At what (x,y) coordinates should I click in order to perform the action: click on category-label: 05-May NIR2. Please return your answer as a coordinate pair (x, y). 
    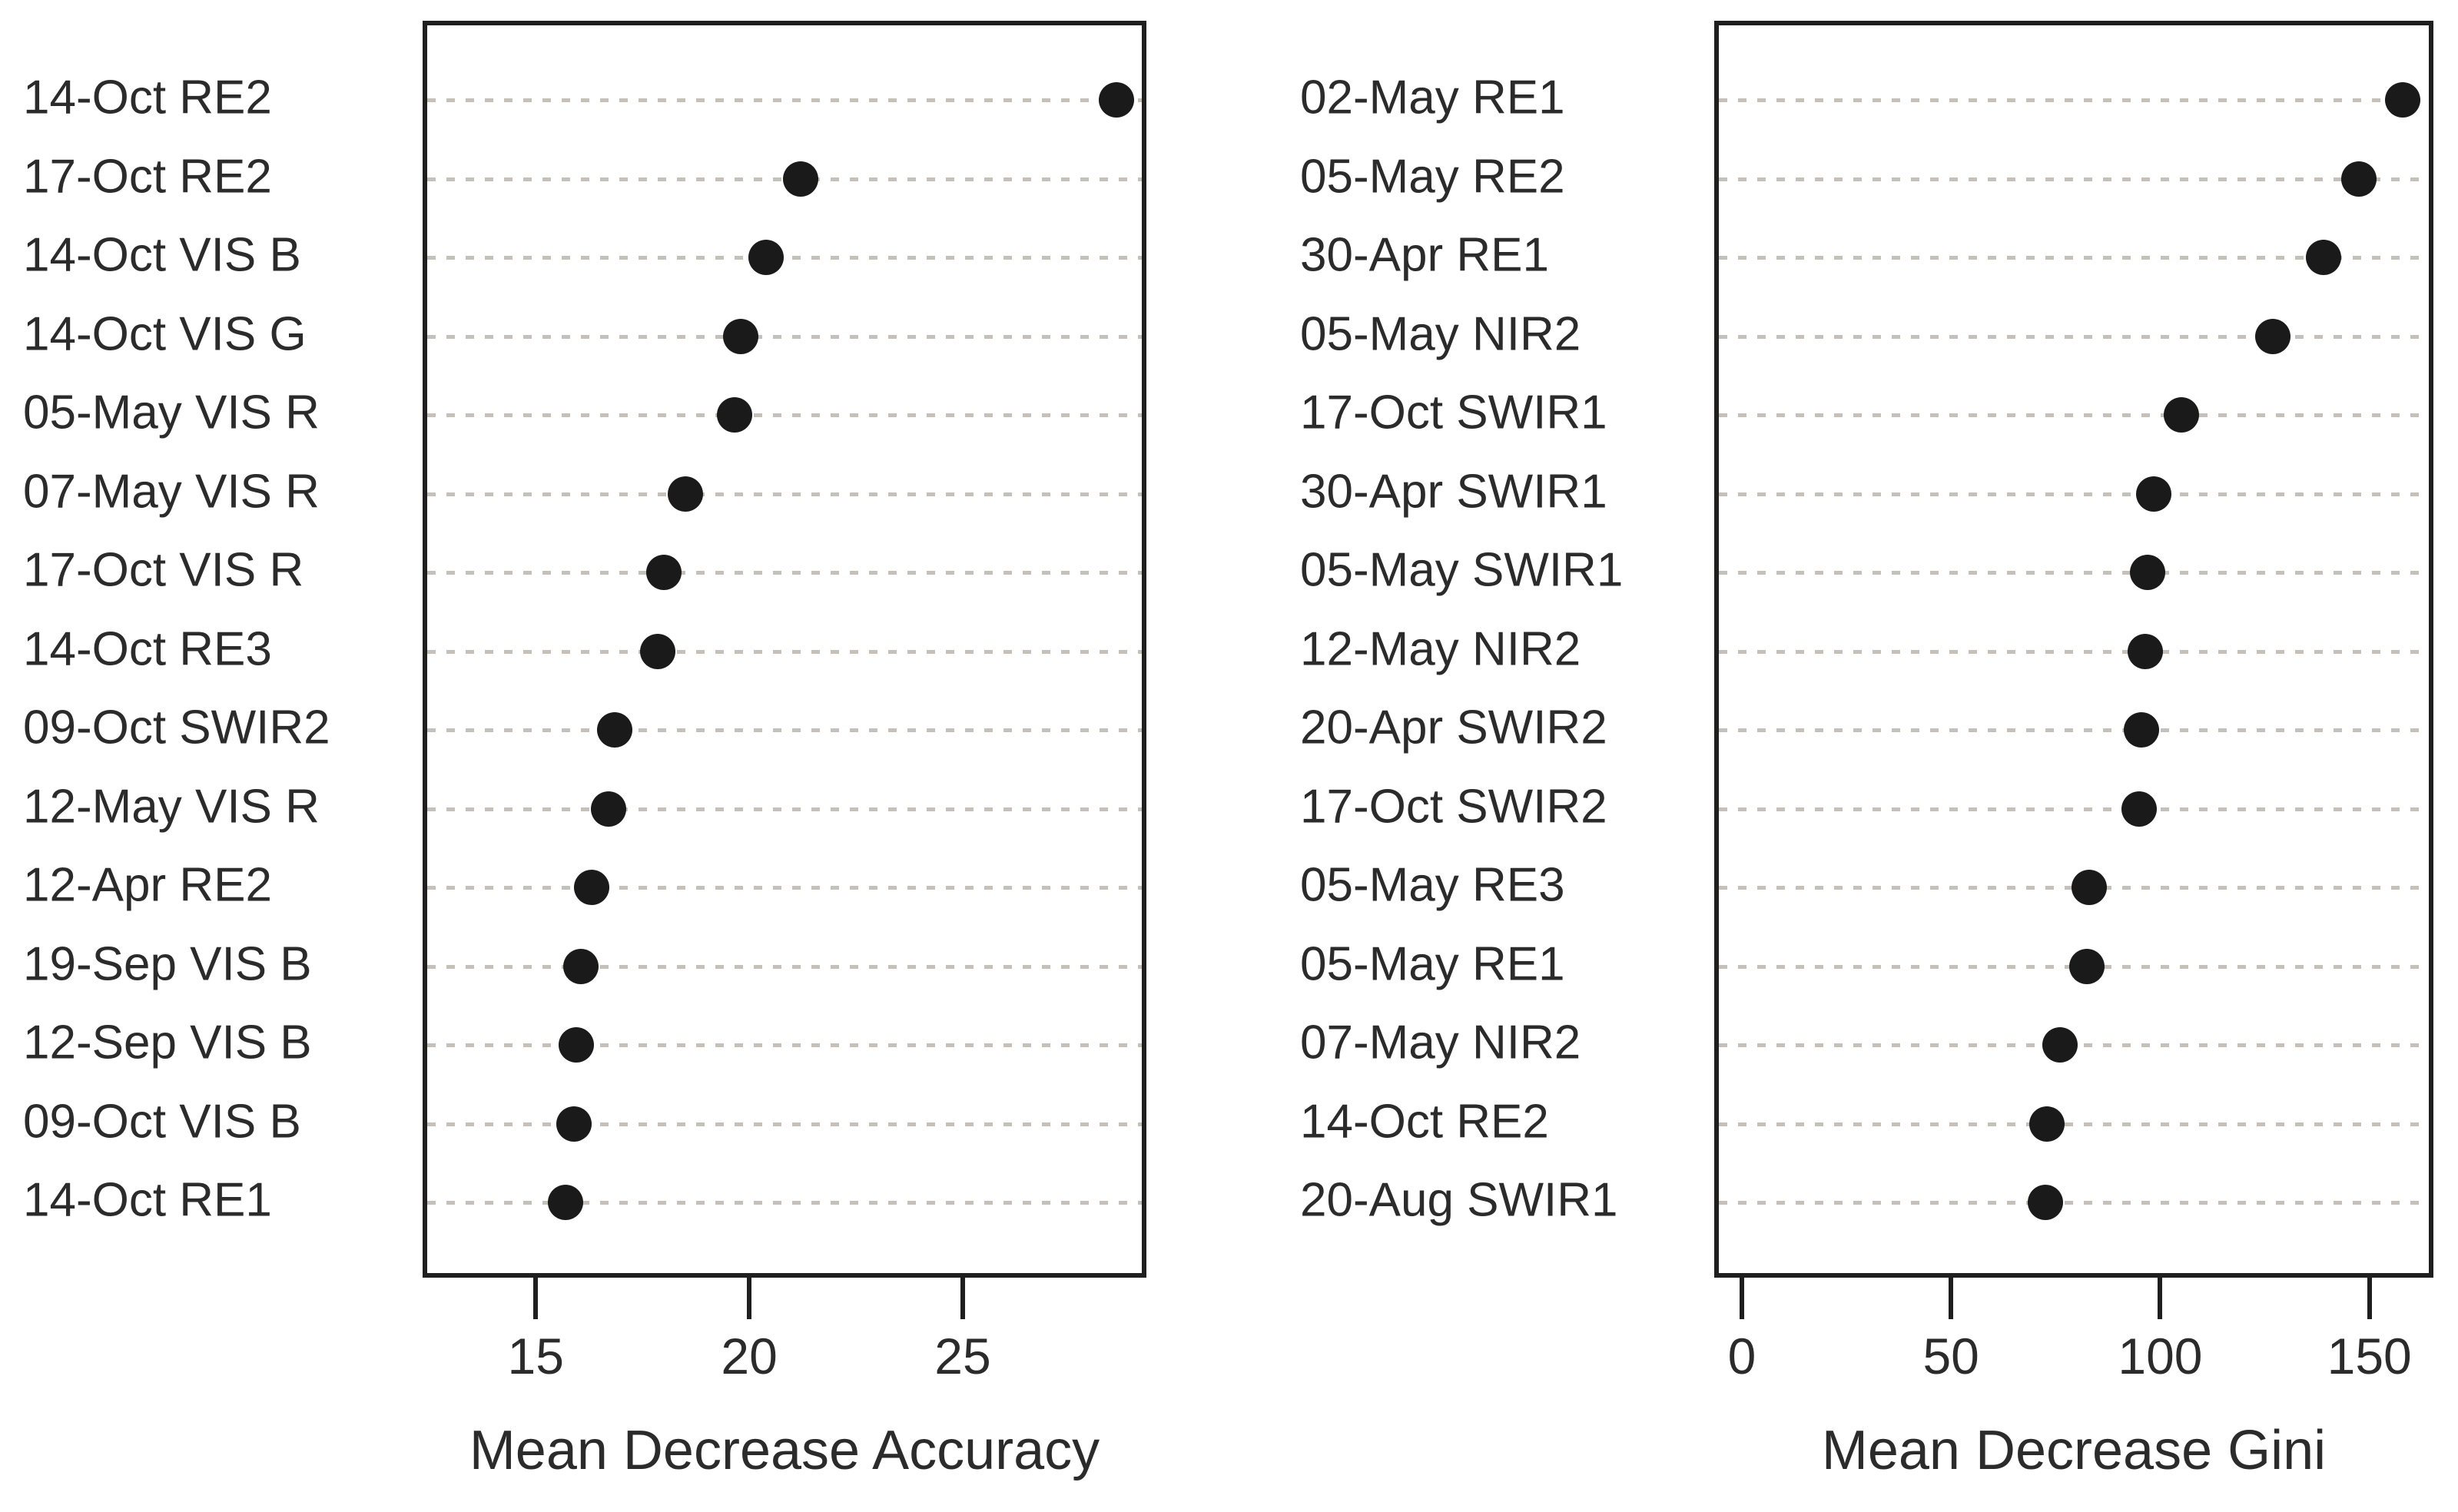
    Looking at the image, I should click on (1440, 334).